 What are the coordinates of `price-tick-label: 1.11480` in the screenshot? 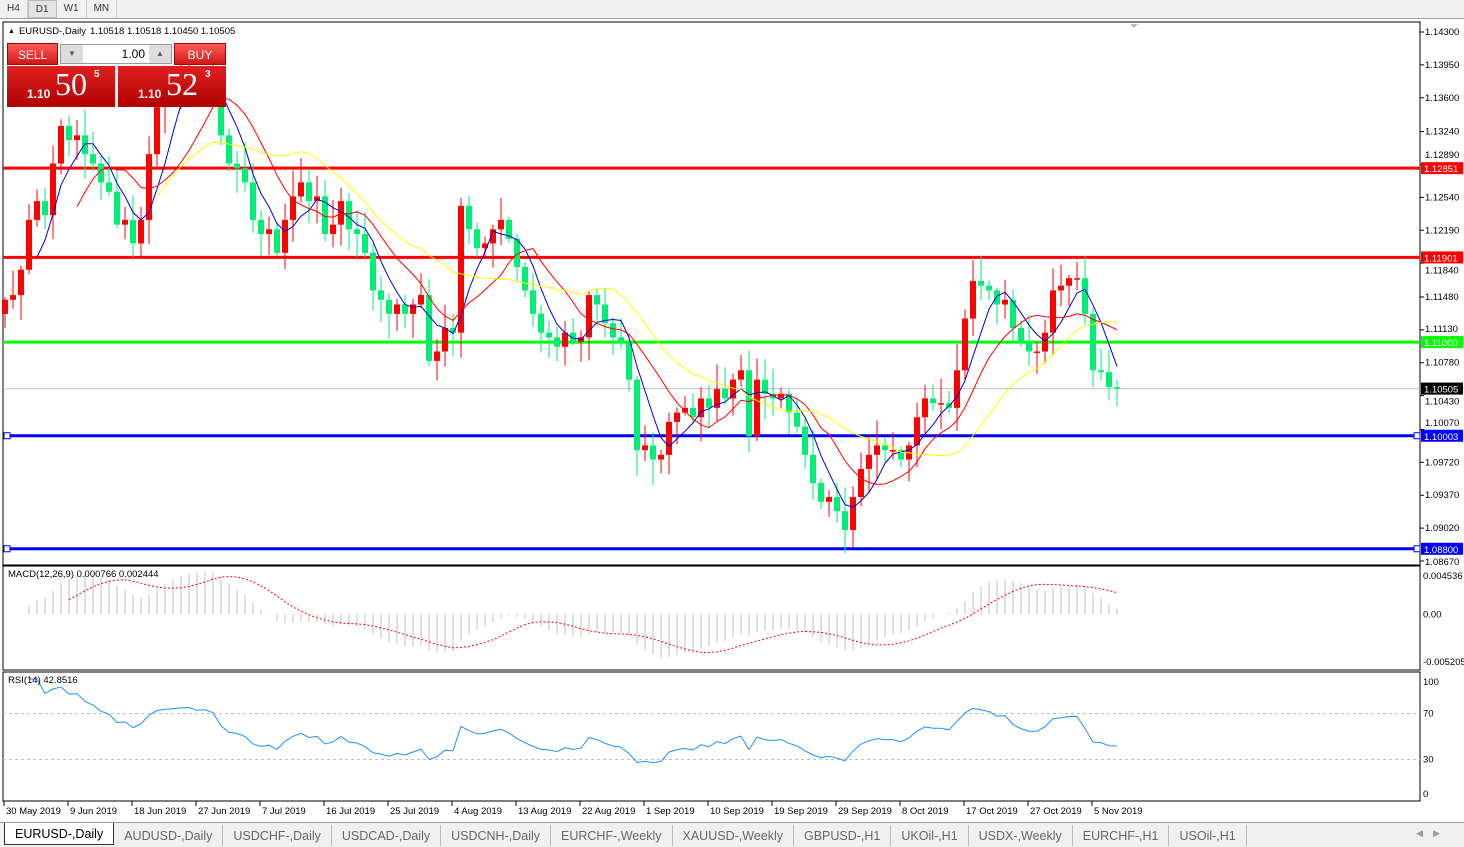 It's located at (1442, 297).